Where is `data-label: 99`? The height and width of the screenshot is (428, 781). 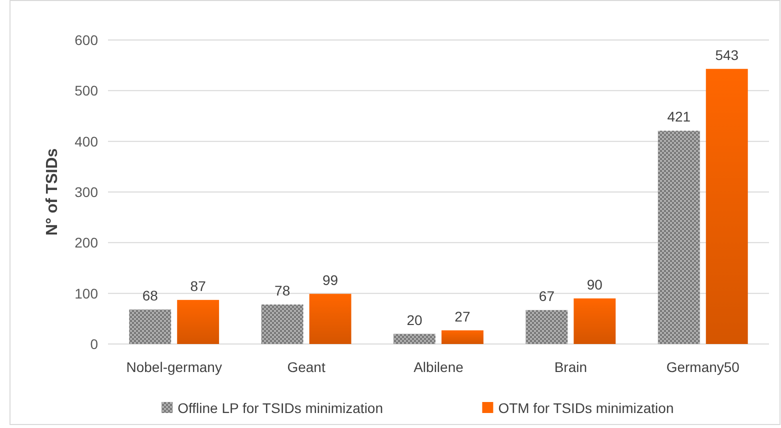
data-label: 99 is located at coordinates (330, 280).